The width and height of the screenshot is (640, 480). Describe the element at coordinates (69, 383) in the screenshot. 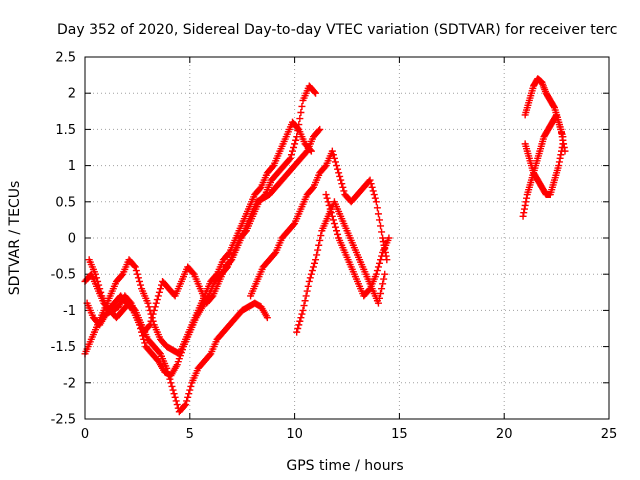

I see `y-tick-label: -2` at that location.